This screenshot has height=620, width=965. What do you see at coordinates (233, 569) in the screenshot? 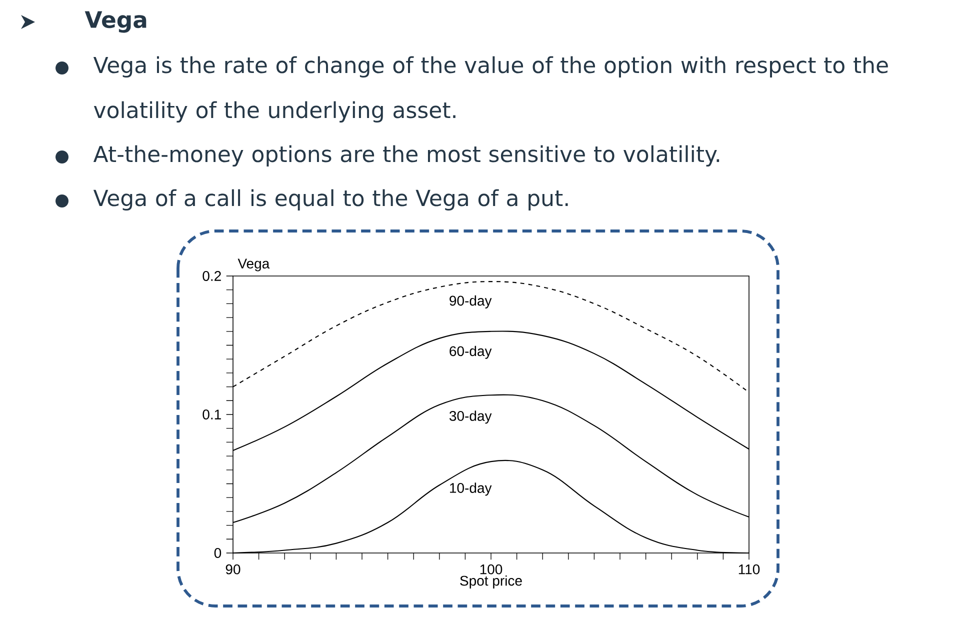
I see `x-tick-label: 90` at bounding box center [233, 569].